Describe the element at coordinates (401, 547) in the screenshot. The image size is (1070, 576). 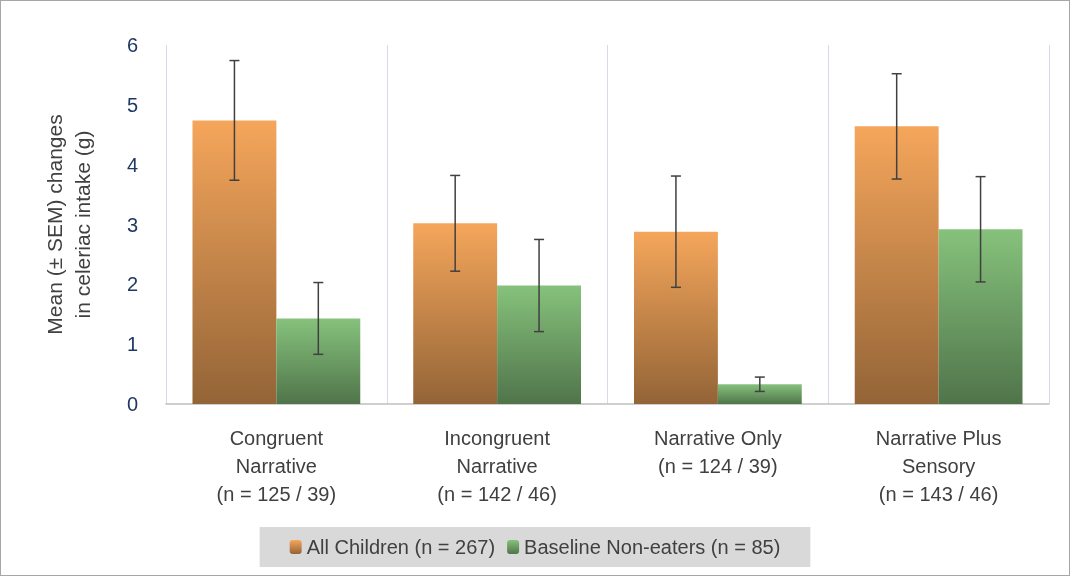
I see `legend-label: All Children (n = 267)` at that location.